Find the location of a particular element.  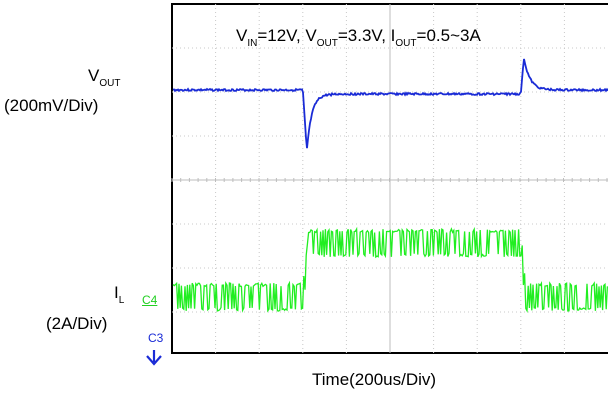

c4-channel-marker: C4 is located at coordinates (150, 300).